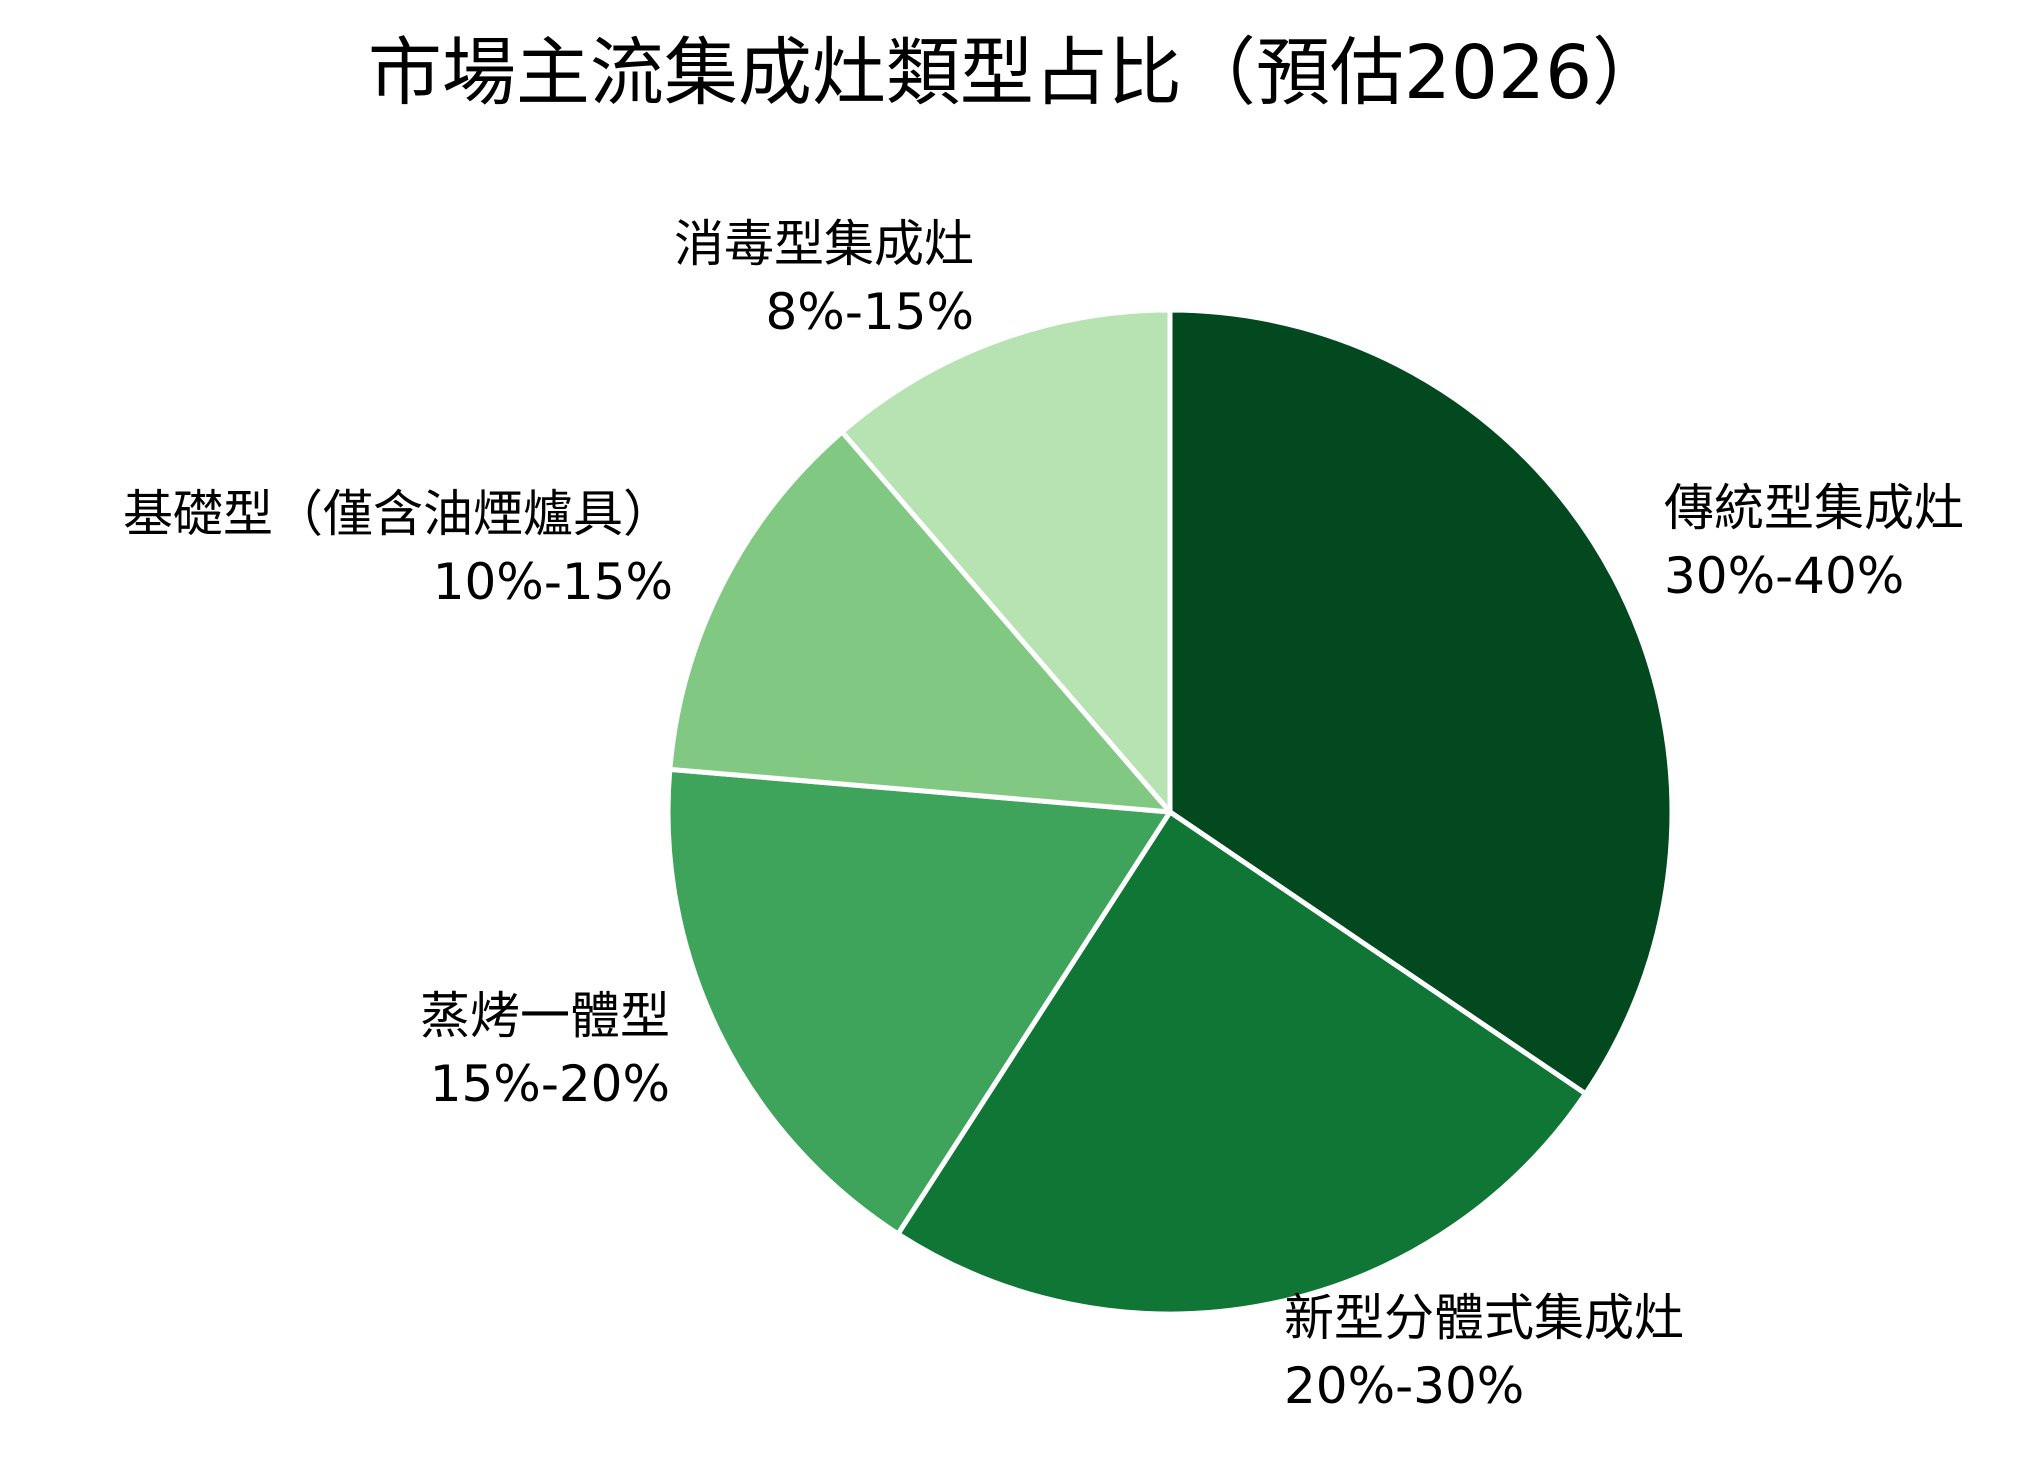 This screenshot has height=1468, width=2034. I want to click on pie-slice-steam-bake, so click(919, 1001).